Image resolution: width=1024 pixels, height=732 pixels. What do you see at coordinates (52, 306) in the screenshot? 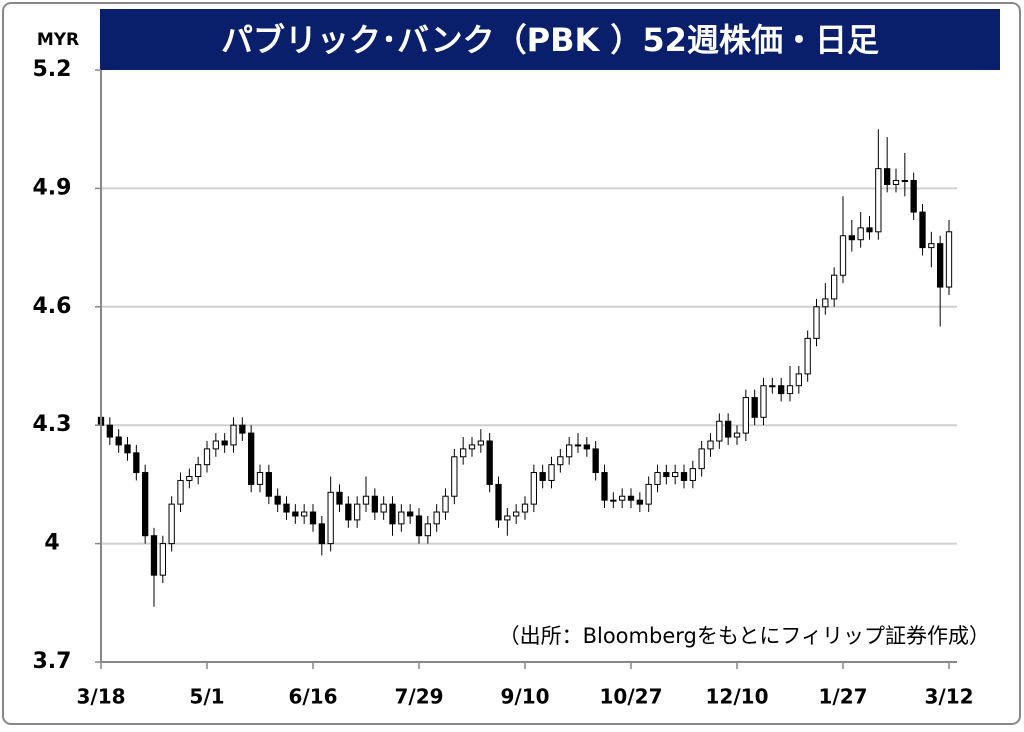
I see `y-tick-label: 4.6` at bounding box center [52, 306].